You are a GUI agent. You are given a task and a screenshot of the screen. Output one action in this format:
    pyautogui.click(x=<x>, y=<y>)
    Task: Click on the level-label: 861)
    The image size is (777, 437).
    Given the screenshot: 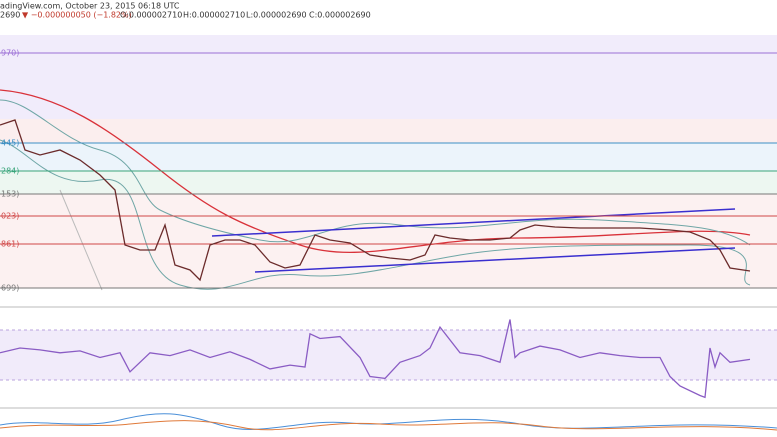 What is the action you would take?
    pyautogui.click(x=10, y=244)
    